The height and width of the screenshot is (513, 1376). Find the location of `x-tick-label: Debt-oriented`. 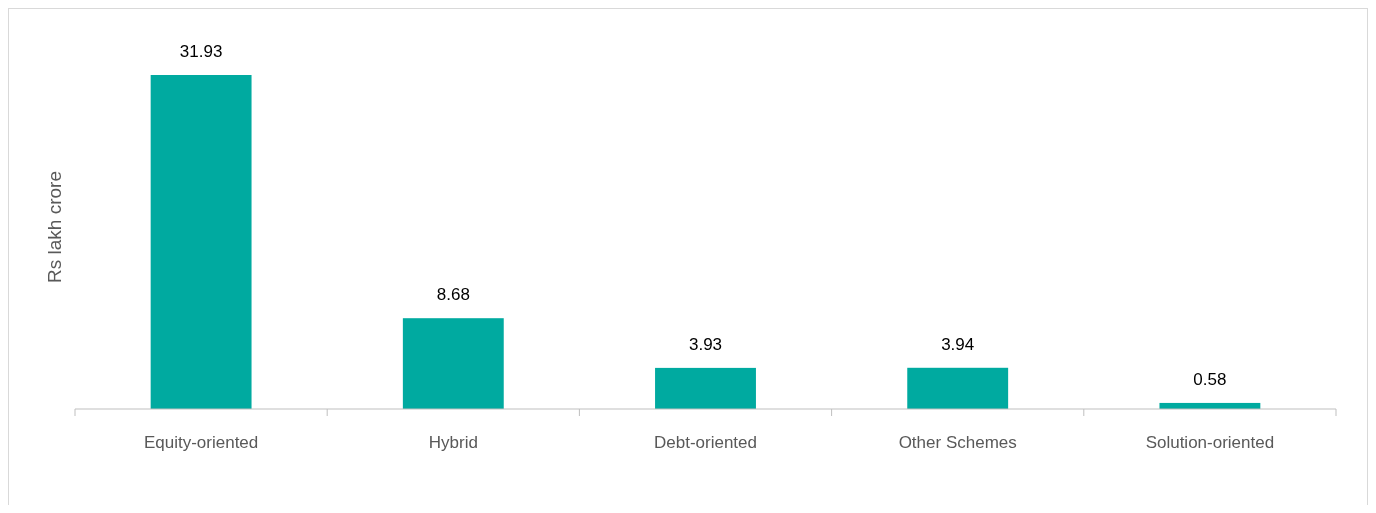

x-tick-label: Debt-oriented is located at coordinates (705, 442).